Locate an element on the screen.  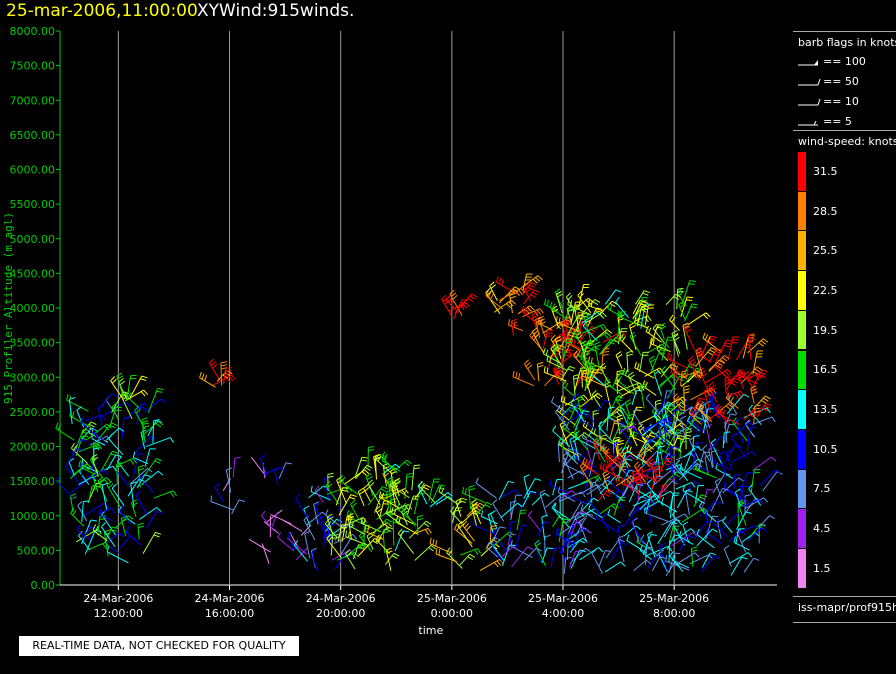
y-tick-label: 6000.00 is located at coordinates (33, 170).